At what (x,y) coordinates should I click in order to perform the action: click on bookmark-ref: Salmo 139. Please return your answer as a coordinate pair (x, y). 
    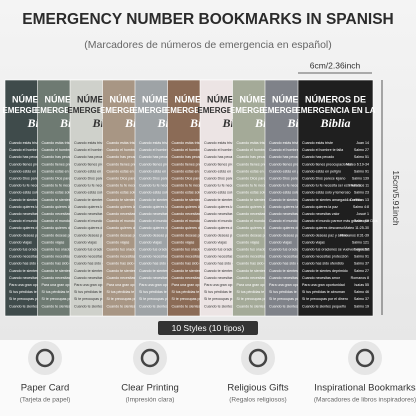
    Looking at the image, I should click on (360, 178).